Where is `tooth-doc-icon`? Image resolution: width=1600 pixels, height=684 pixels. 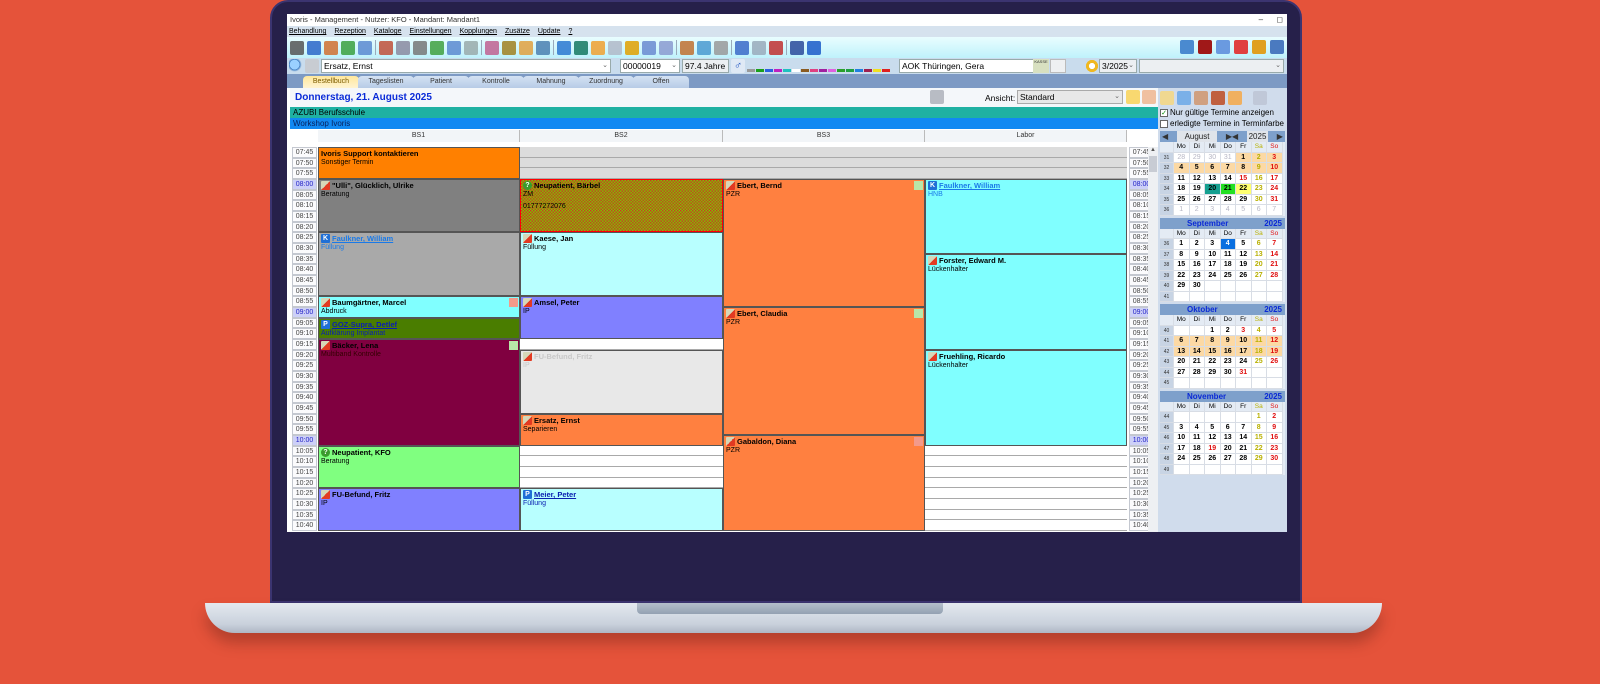 tooth-doc-icon is located at coordinates (526, 47).